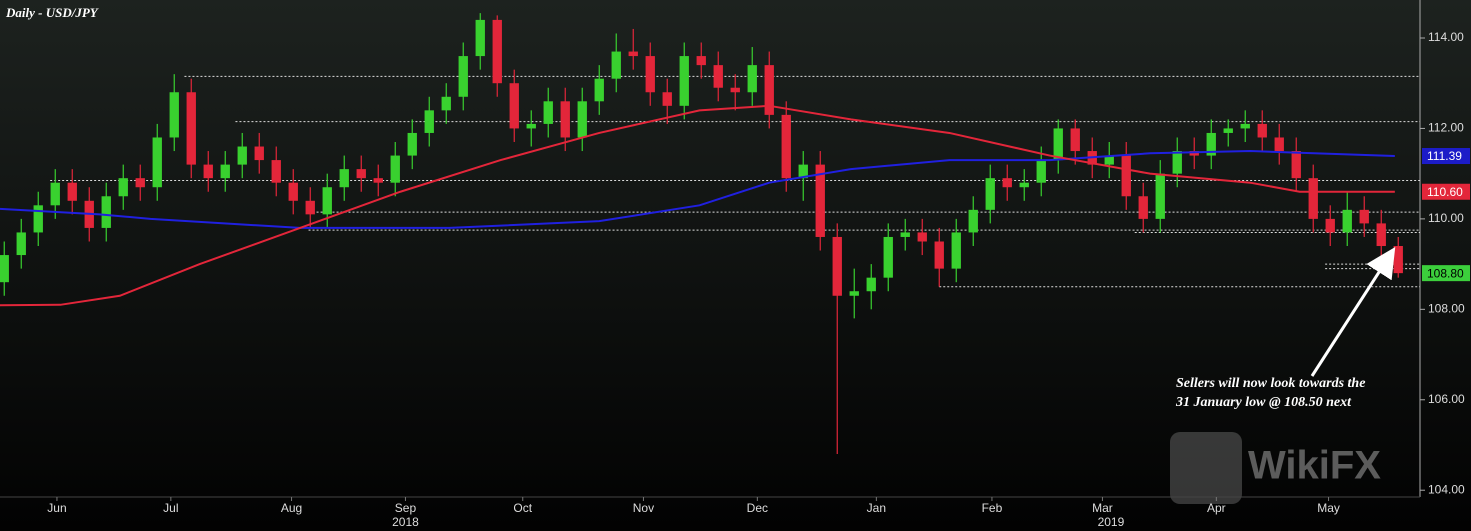 This screenshot has width=1471, height=531. What do you see at coordinates (1111, 522) in the screenshot?
I see `year-label: 2019` at bounding box center [1111, 522].